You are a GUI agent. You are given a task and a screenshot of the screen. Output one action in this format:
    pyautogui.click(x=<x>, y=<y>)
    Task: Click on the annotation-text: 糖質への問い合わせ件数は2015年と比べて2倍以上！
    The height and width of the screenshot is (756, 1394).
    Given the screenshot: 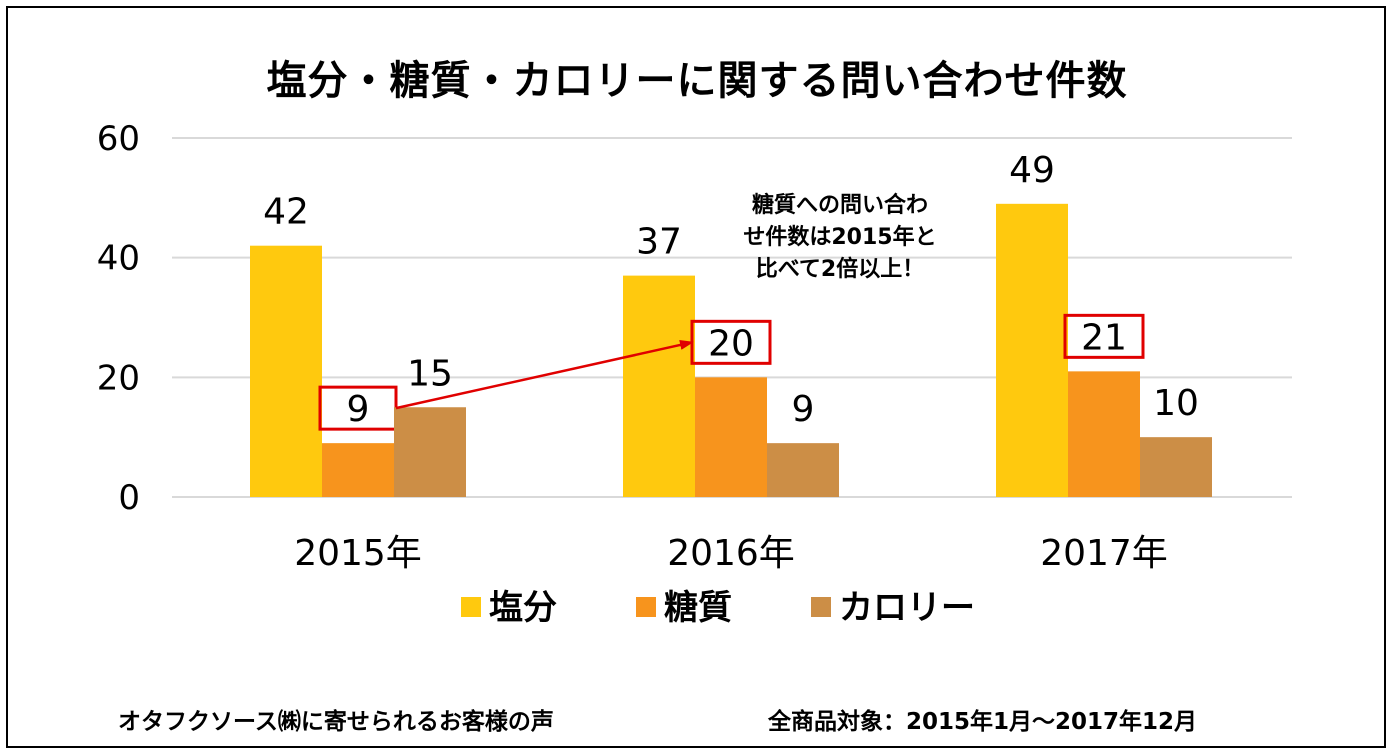 What is the action you would take?
    pyautogui.click(x=839, y=237)
    